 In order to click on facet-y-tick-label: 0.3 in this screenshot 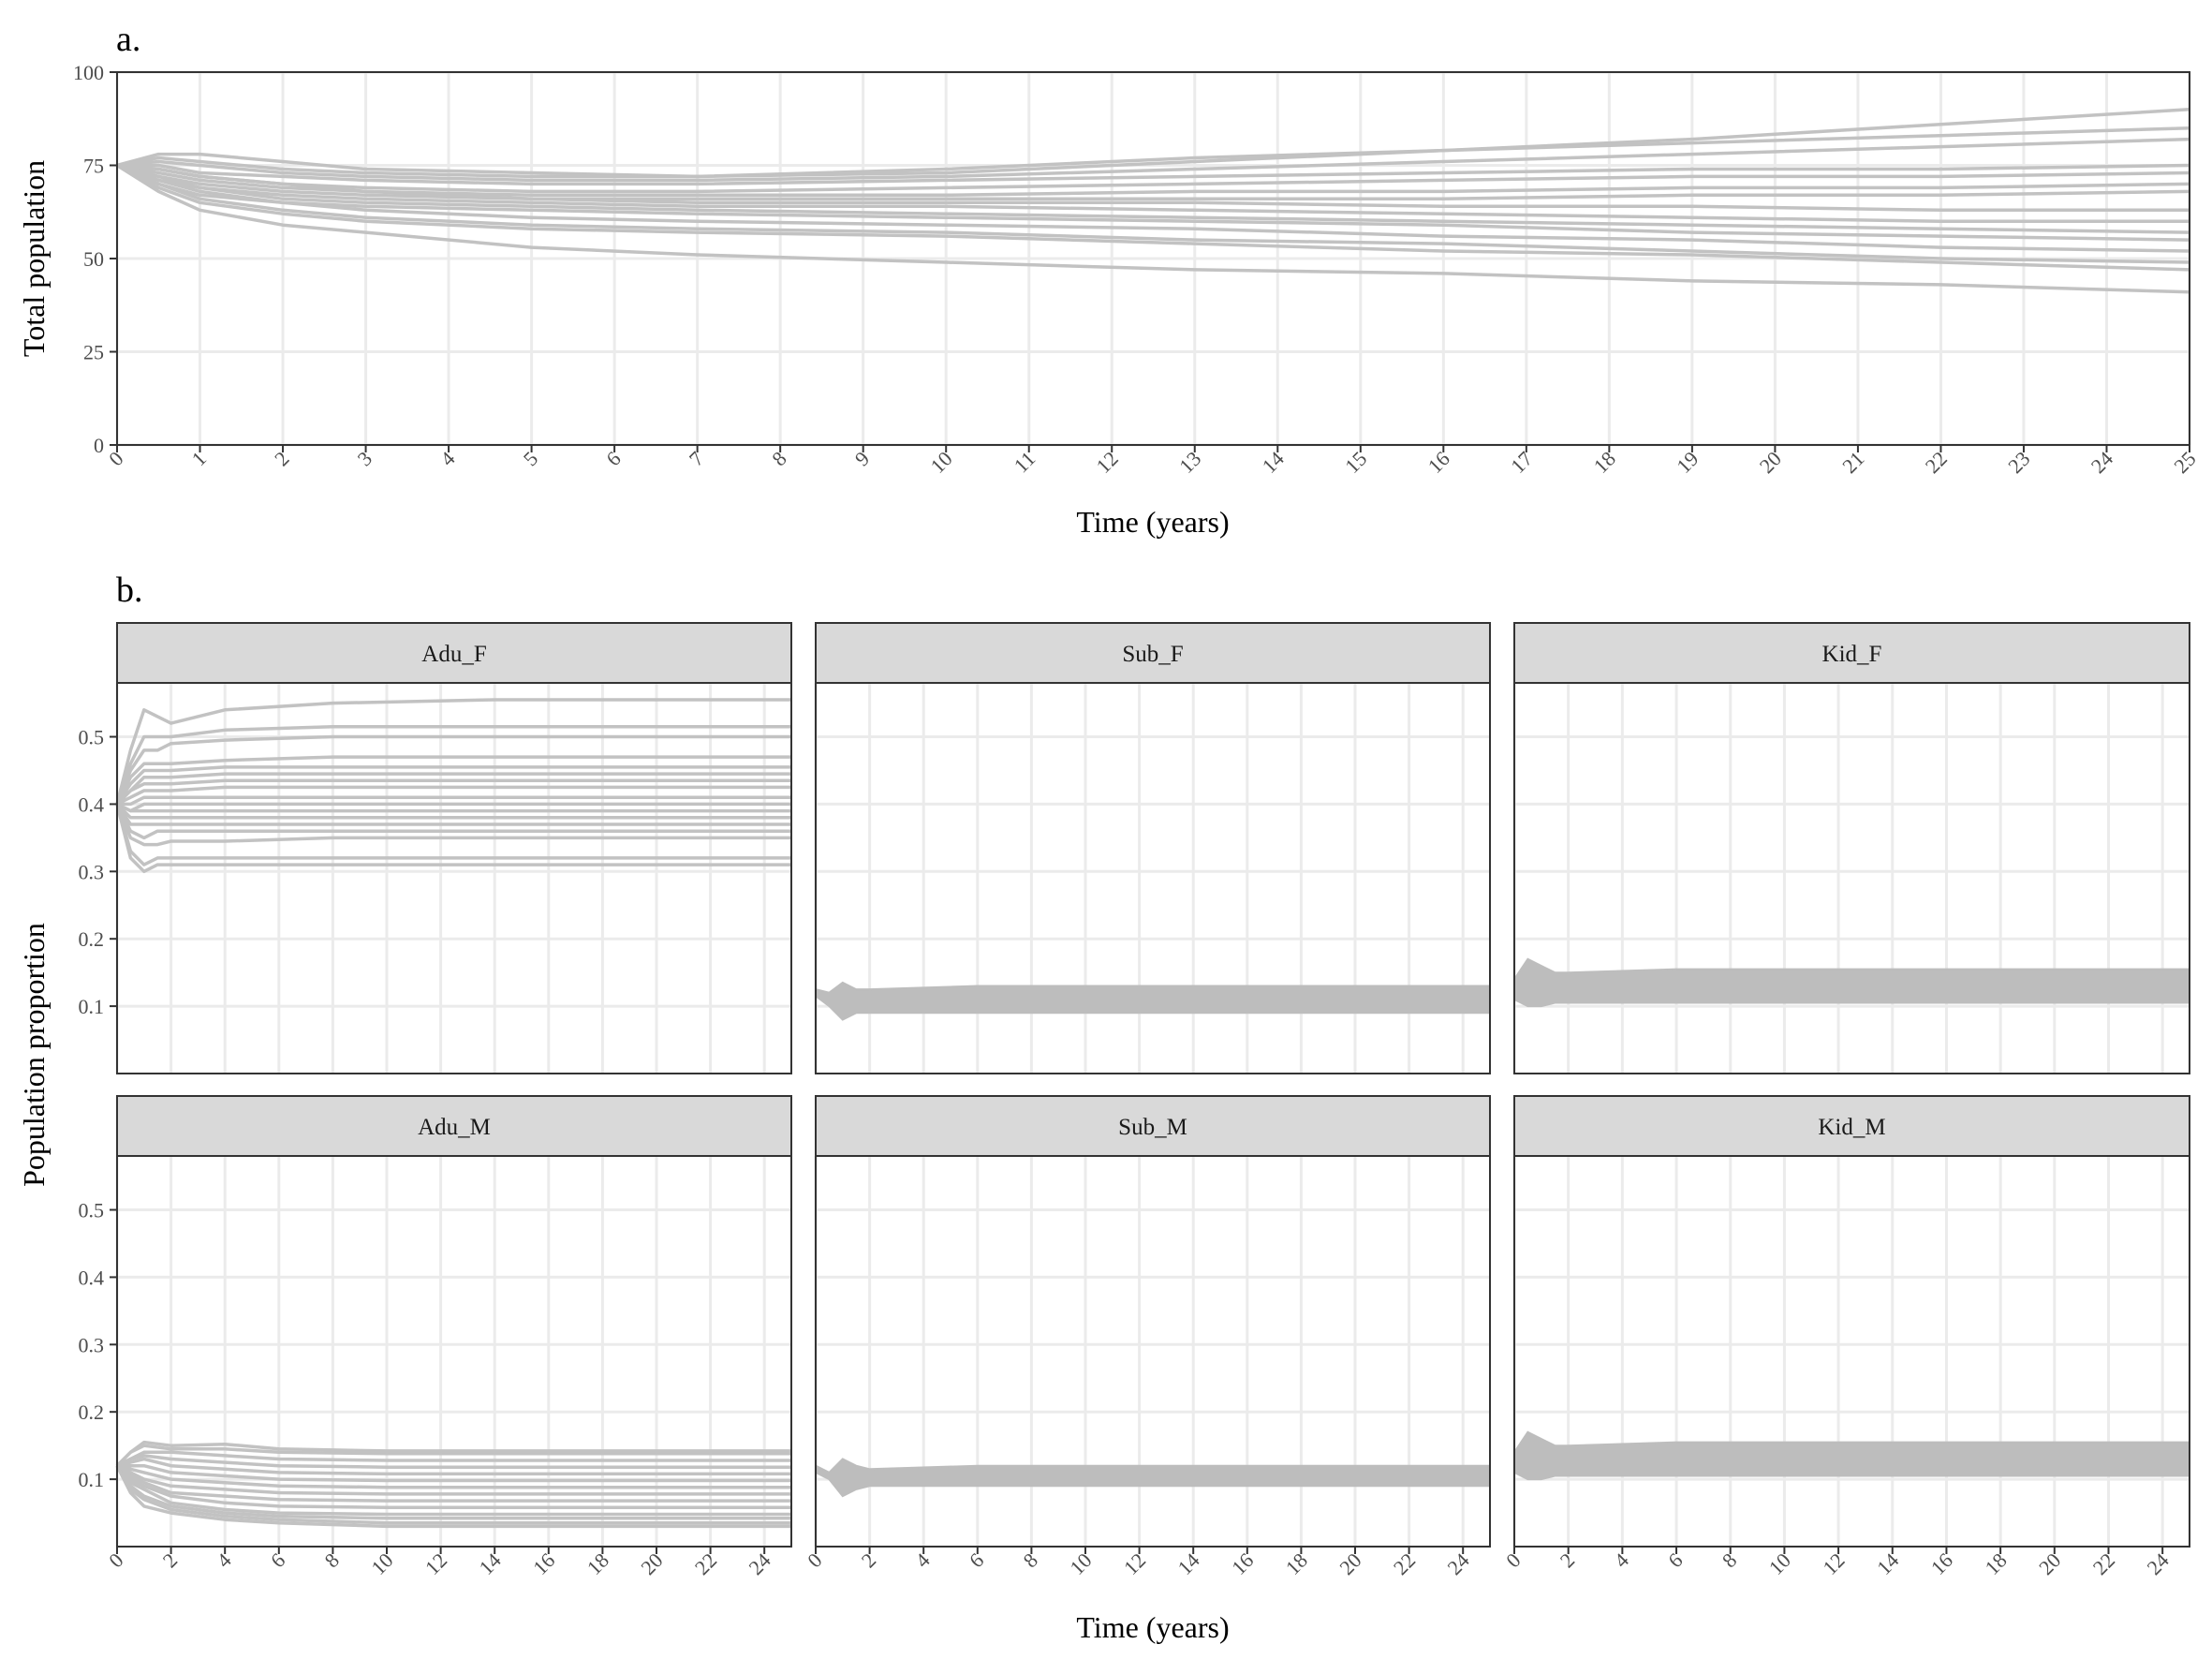, I will do `click(92, 1345)`.